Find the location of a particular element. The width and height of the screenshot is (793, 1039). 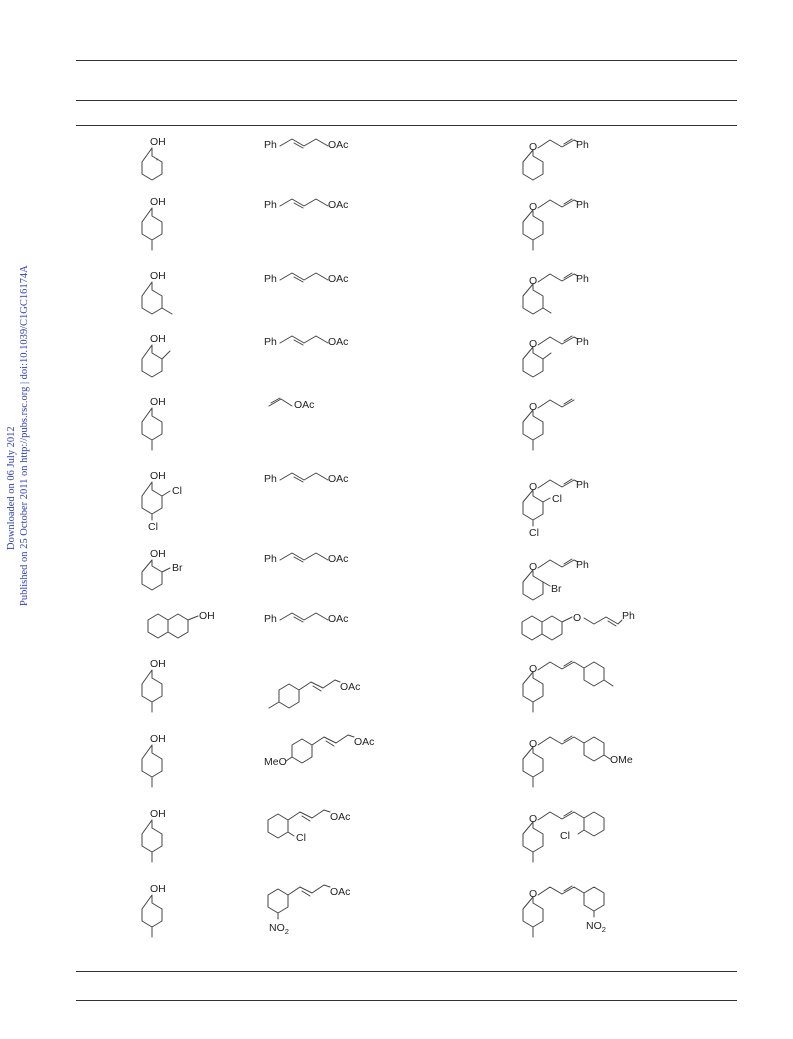

table-top-rule is located at coordinates (406, 60).